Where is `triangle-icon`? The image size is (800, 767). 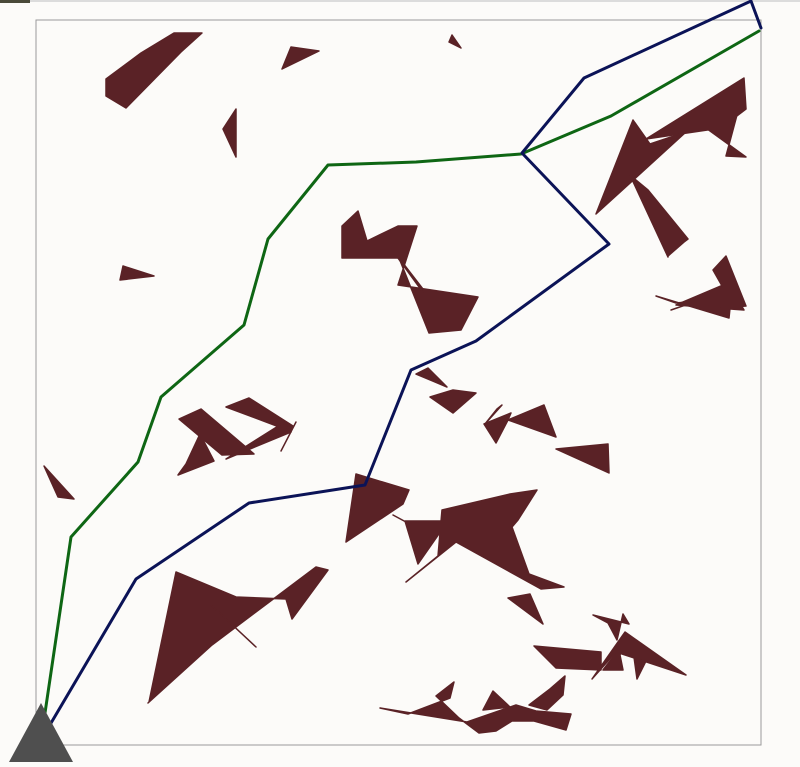 triangle-icon is located at coordinates (41, 732).